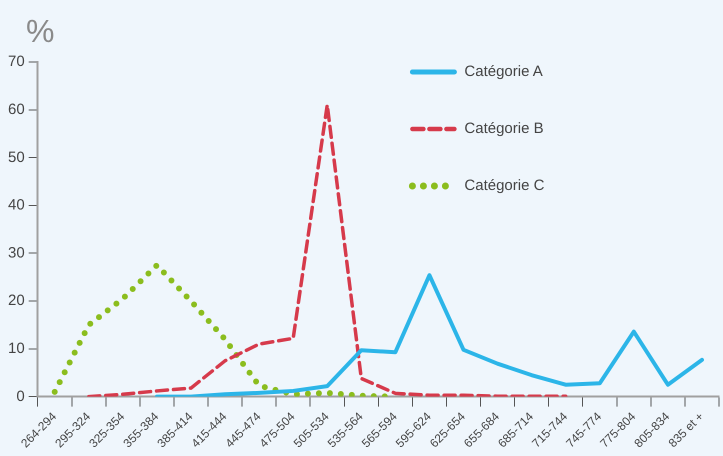 The height and width of the screenshot is (456, 723). Describe the element at coordinates (16, 157) in the screenshot. I see `y-tick-label: 50` at that location.